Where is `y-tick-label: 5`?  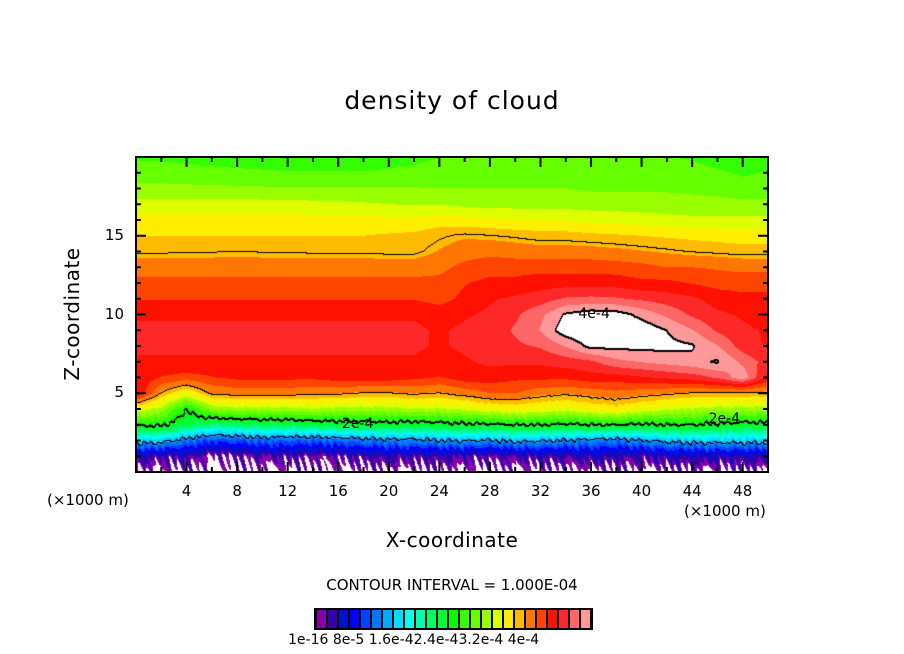
y-tick-label: 5 is located at coordinates (119, 392).